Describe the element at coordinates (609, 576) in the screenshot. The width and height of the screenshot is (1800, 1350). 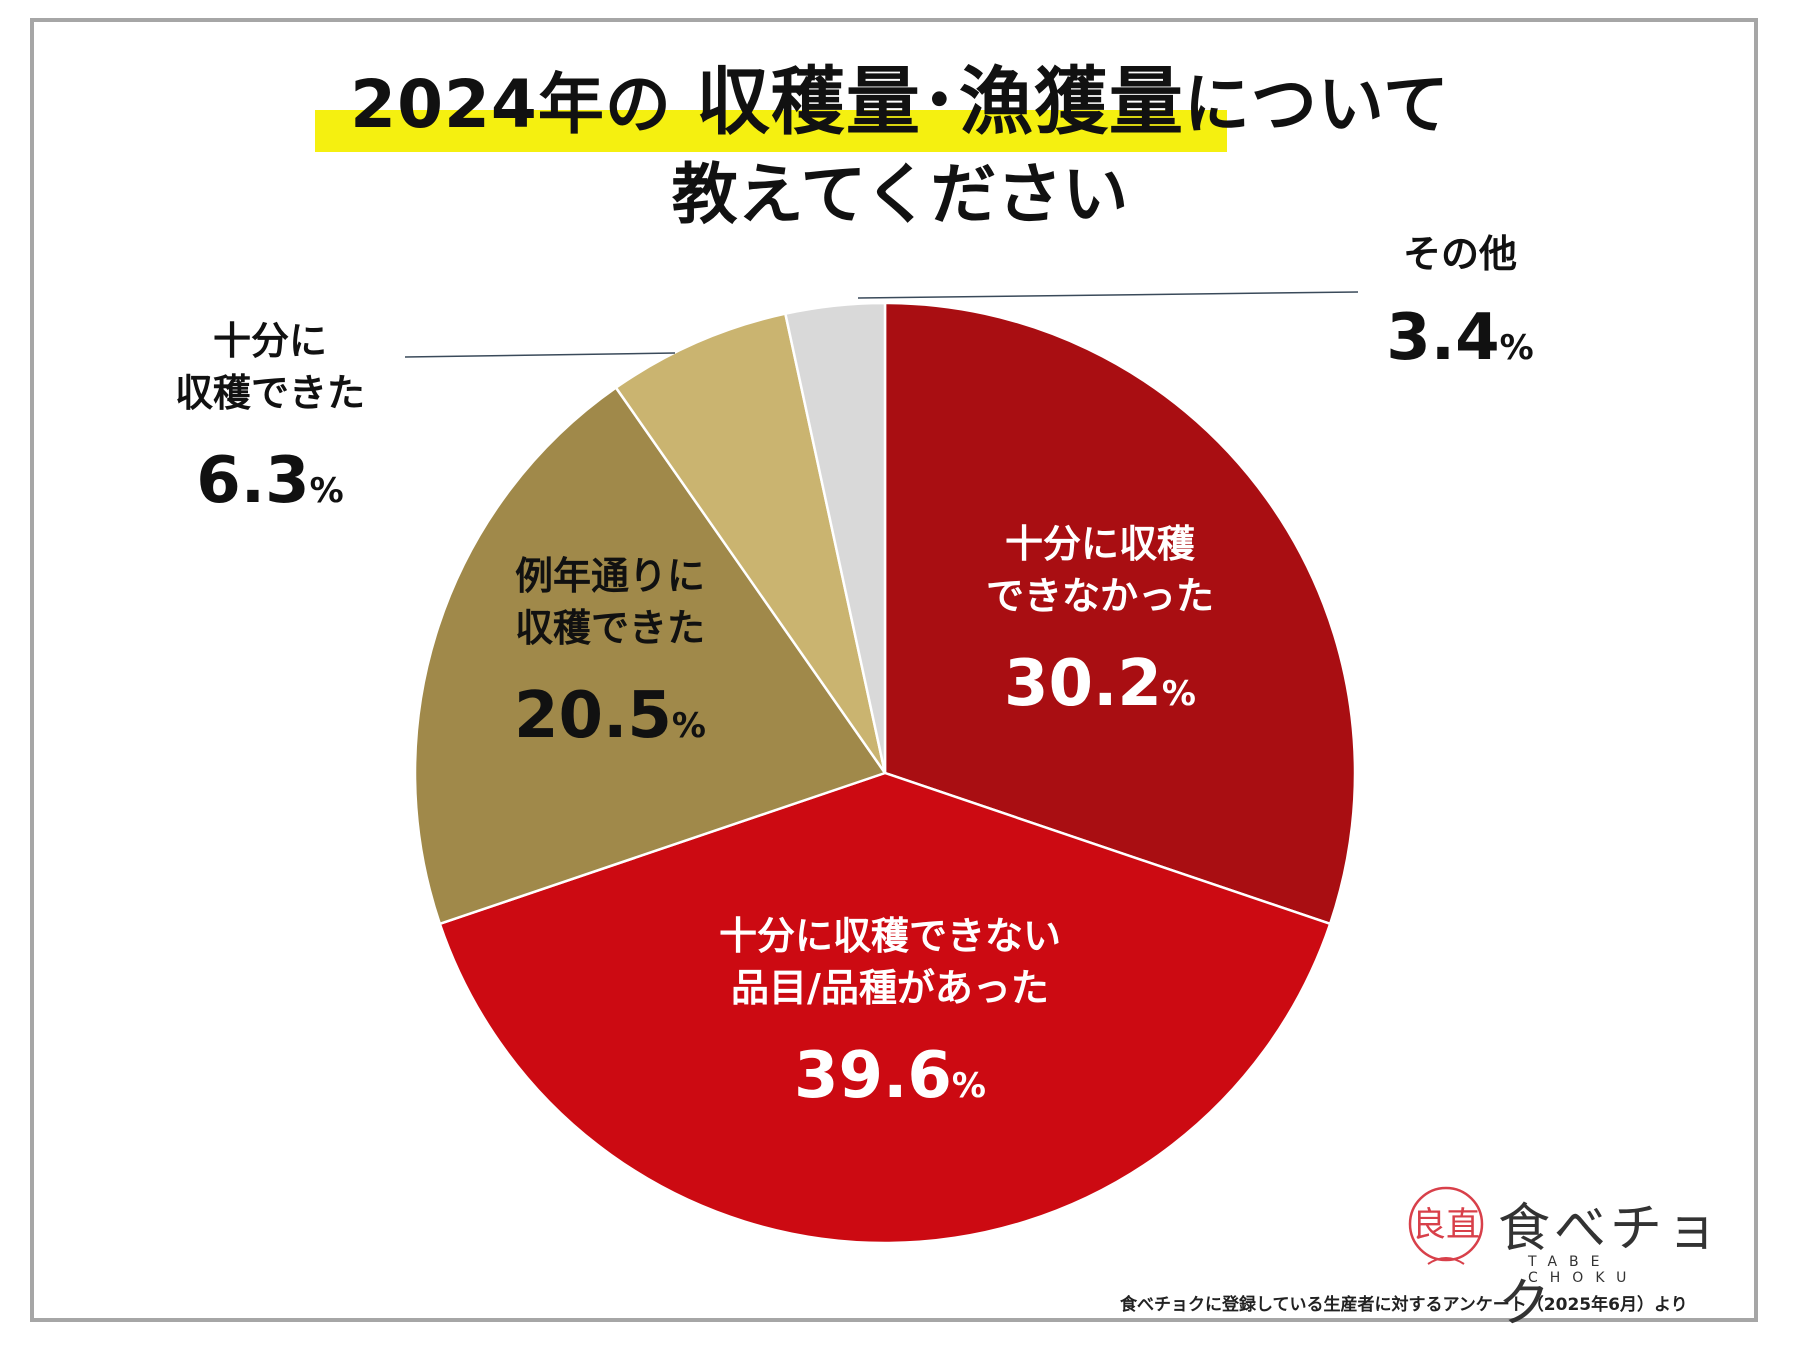
I see `slice-2-name-line1: 例年通りに` at that location.